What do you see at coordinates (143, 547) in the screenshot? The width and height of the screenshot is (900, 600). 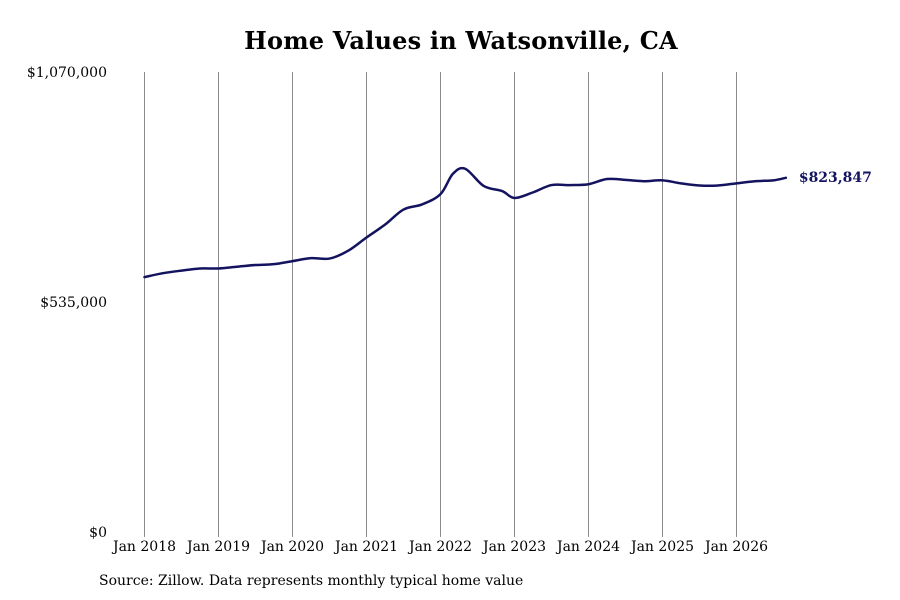 I see `x-tick-label: Jan 2018` at bounding box center [143, 547].